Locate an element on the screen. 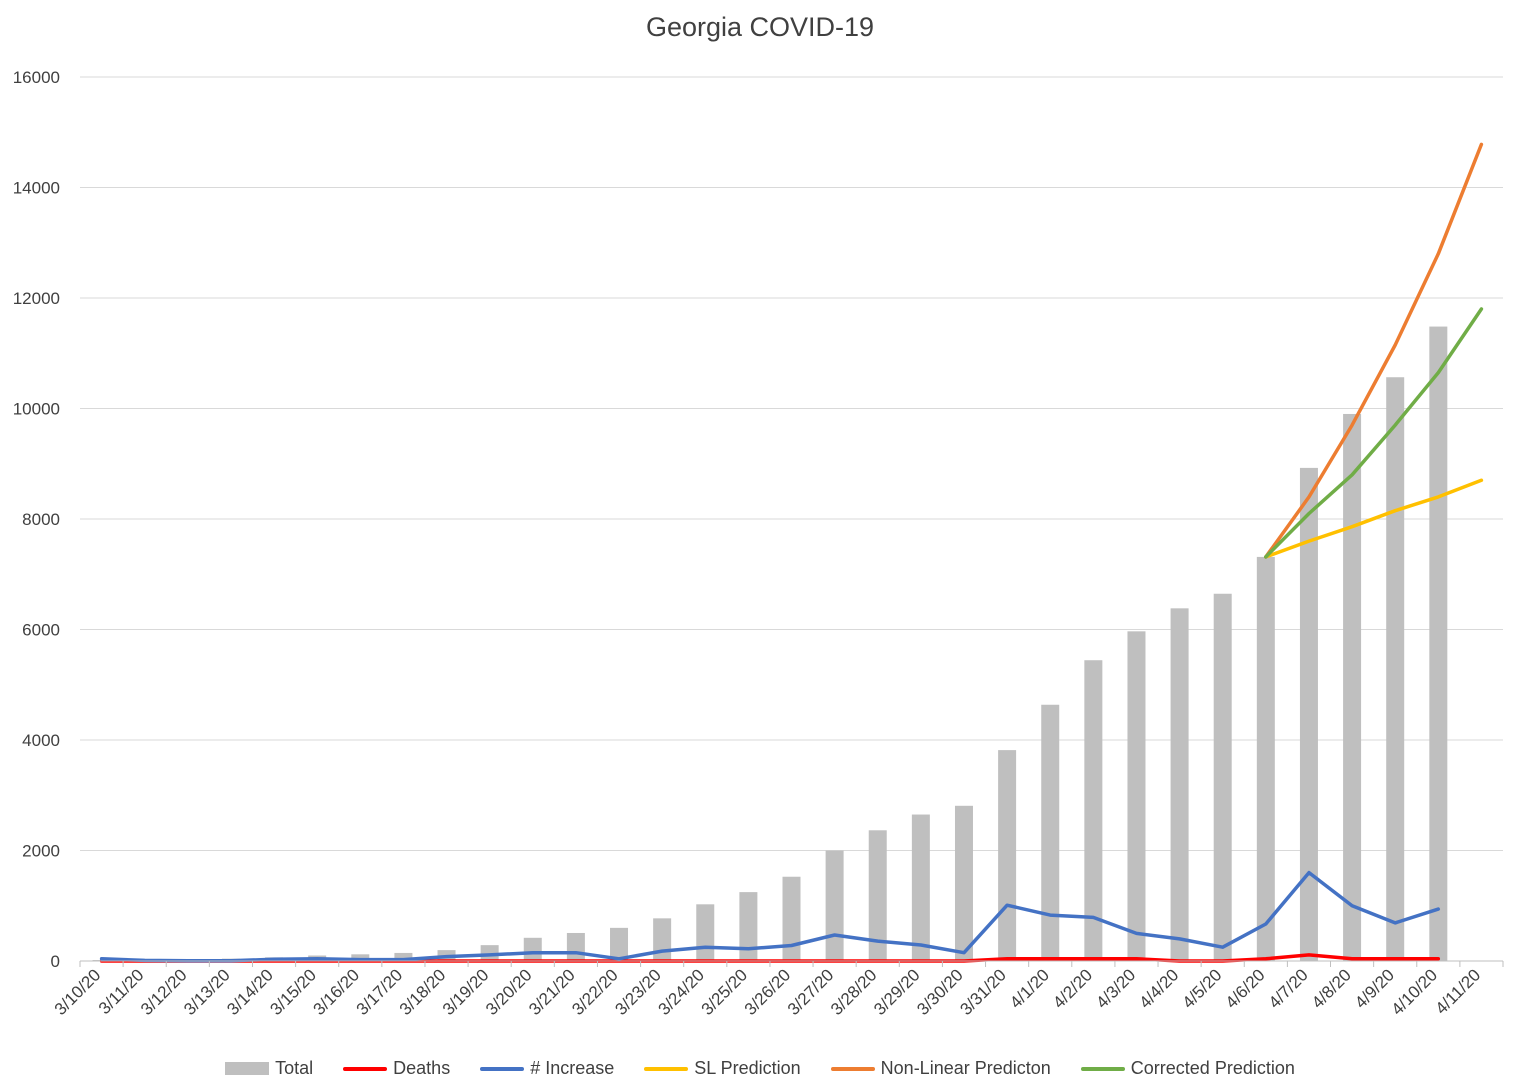 This screenshot has width=1520, height=1086. x-tick-label: 4/10/20 is located at coordinates (1415, 992).